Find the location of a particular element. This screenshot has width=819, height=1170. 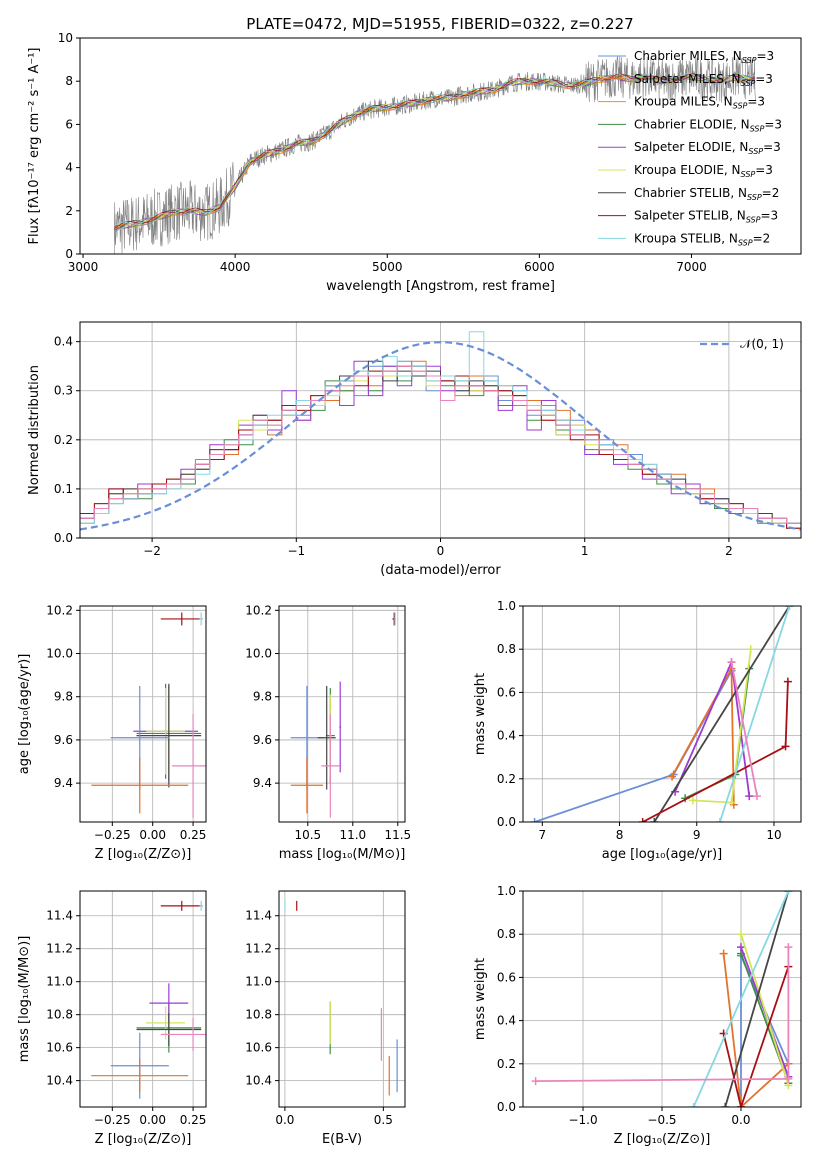

legend-entry: Salpeter MILES, NSSP=3 is located at coordinates (703, 80).